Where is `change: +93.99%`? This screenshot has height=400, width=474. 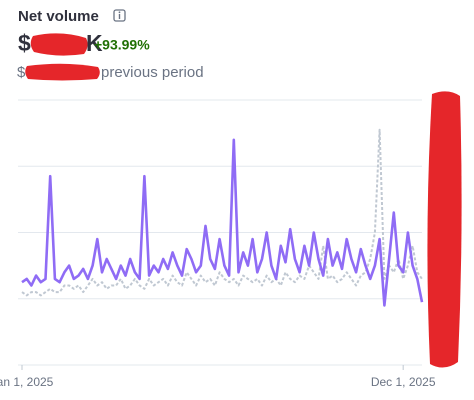
change: +93.99% is located at coordinates (122, 45).